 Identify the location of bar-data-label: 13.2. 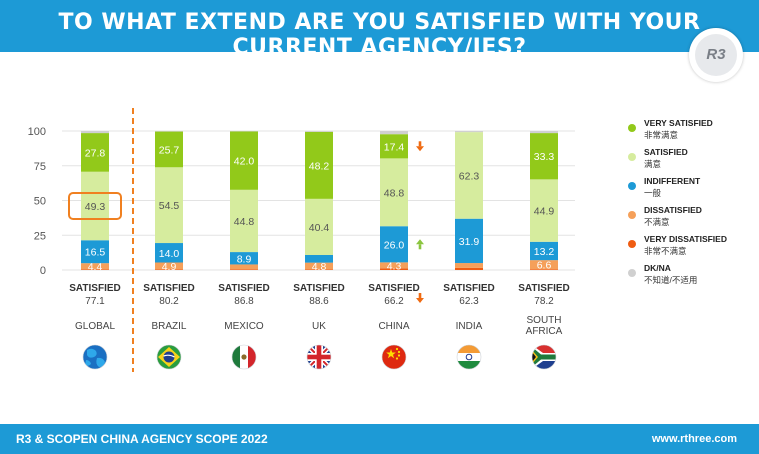
(544, 252).